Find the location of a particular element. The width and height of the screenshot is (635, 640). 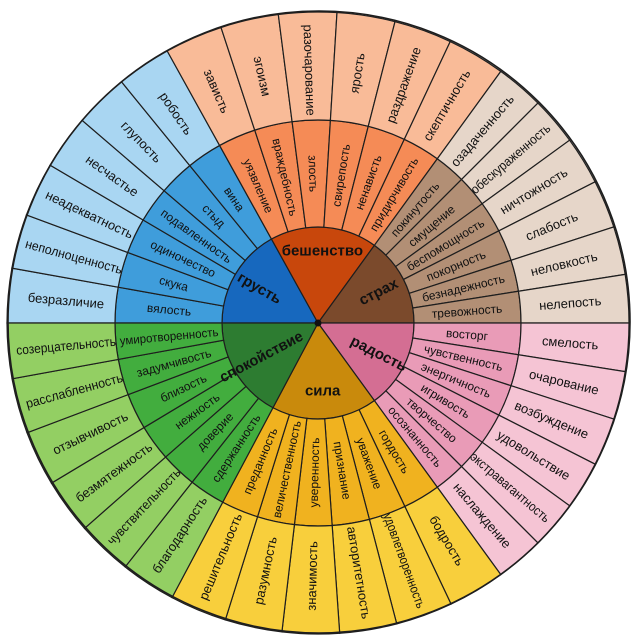

core-emotion-label: сила is located at coordinates (323, 390).